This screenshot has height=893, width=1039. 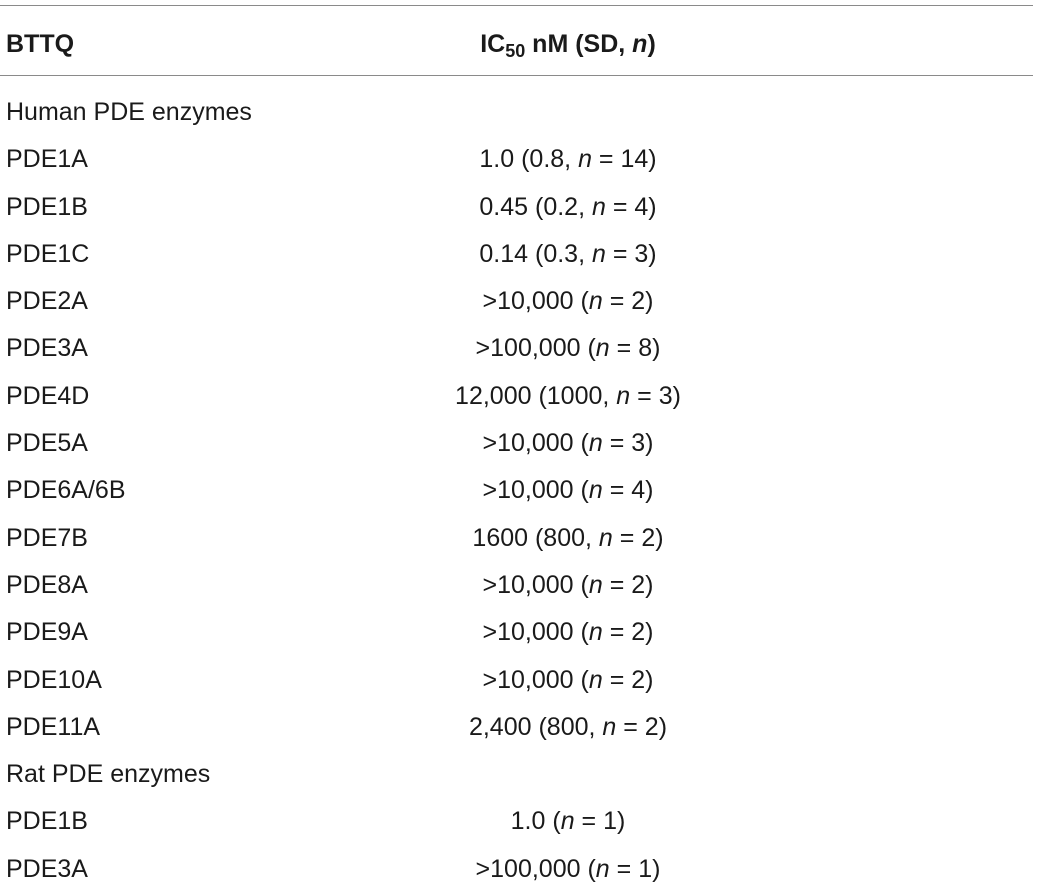 What do you see at coordinates (47, 159) in the screenshot?
I see `enzyme-cell: PDE1A` at bounding box center [47, 159].